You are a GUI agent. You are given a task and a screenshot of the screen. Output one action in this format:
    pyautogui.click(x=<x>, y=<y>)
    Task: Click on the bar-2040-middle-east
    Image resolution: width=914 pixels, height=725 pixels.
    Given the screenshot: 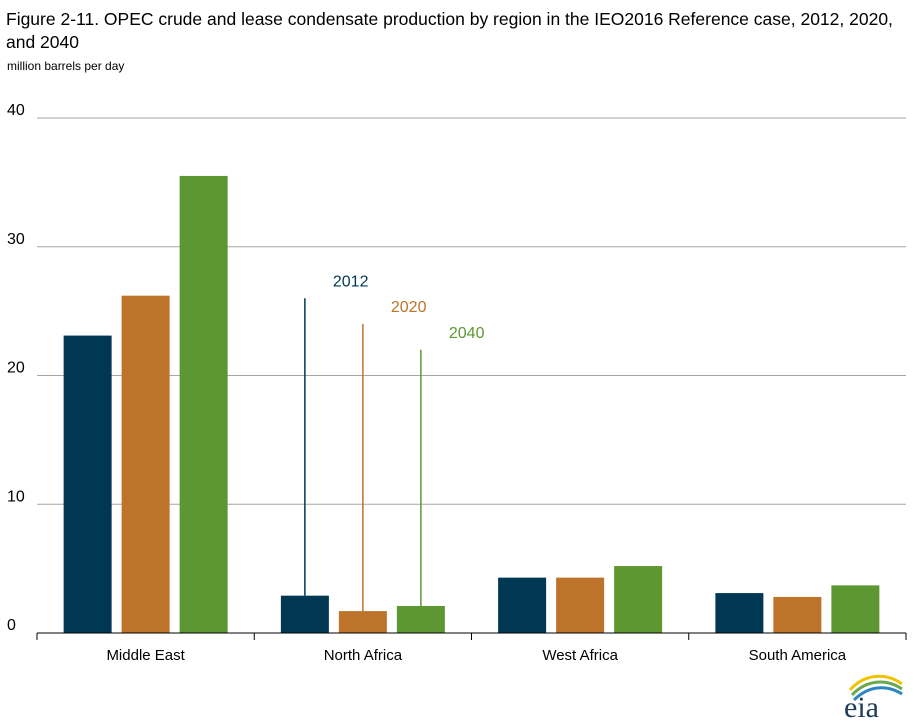 What is the action you would take?
    pyautogui.click(x=203, y=404)
    